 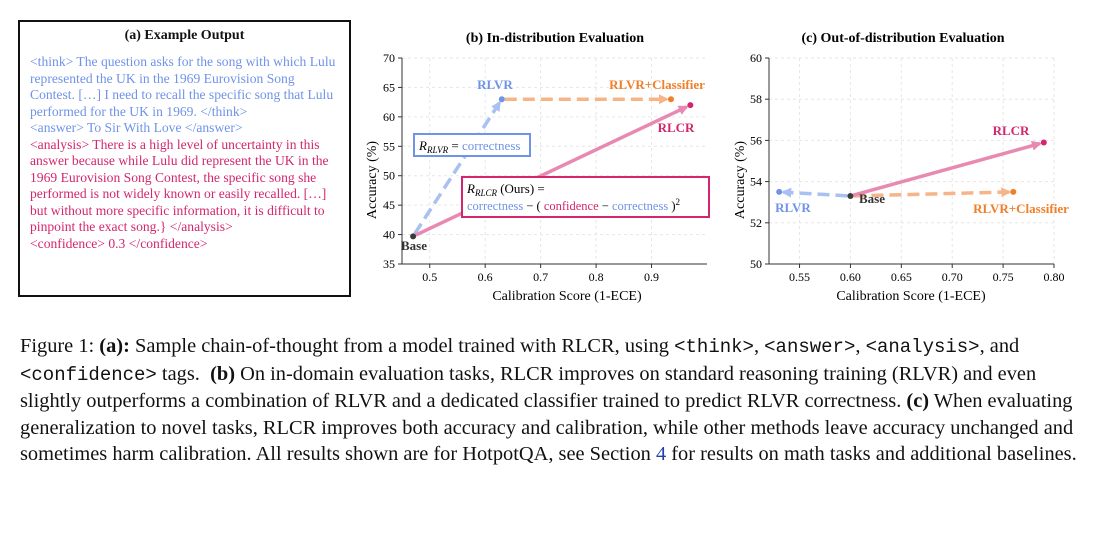 I want to click on chart-c-ylabel: Accuracy (%), so click(x=740, y=180).